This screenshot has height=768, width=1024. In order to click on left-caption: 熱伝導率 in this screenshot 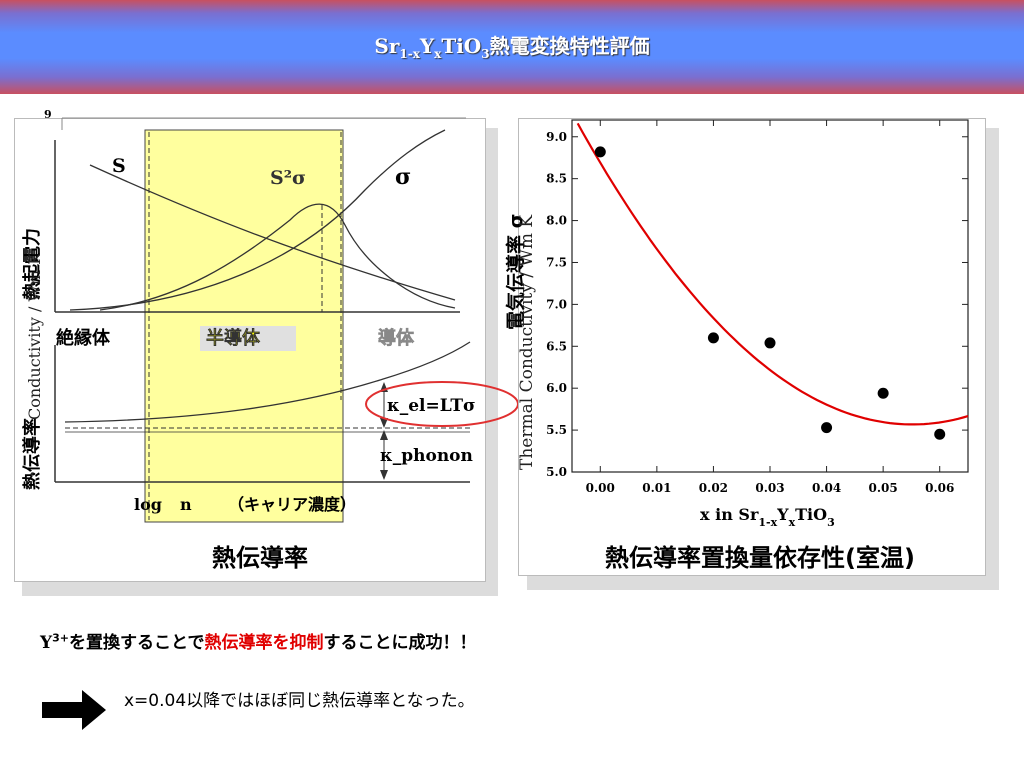, I will do `click(260, 558)`.